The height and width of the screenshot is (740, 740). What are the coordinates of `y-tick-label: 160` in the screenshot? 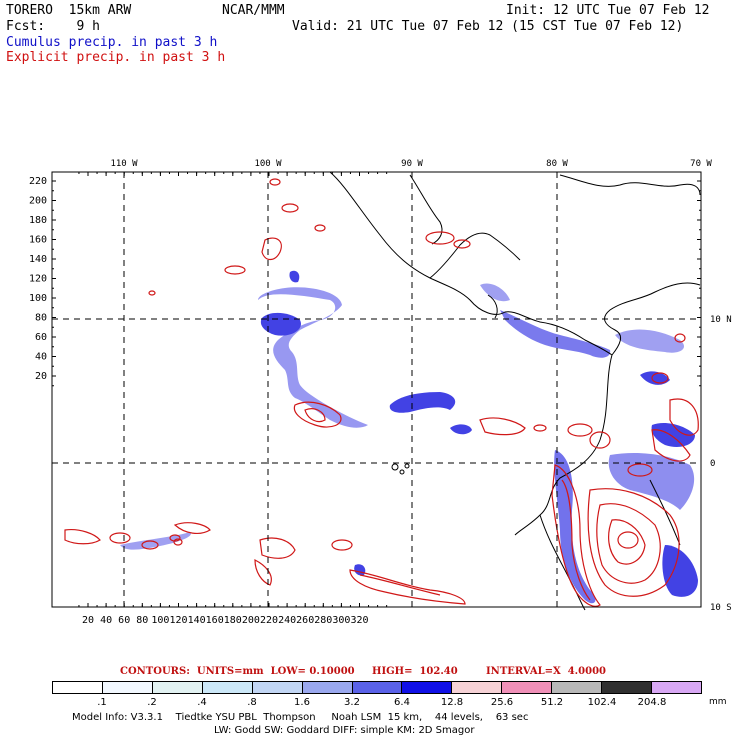 It's located at (38, 240).